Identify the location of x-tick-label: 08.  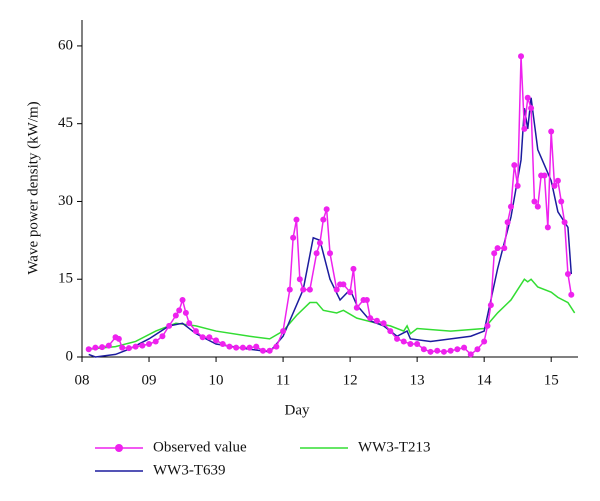
(82, 380).